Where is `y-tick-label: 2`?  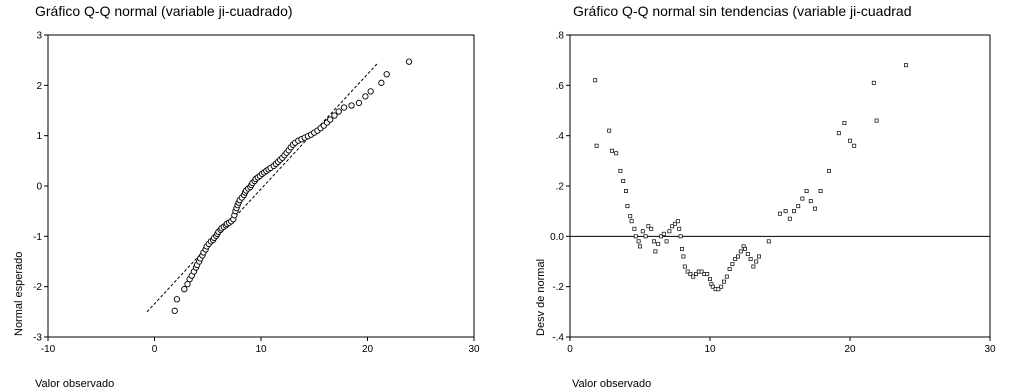
y-tick-label: 2 is located at coordinates (39, 86).